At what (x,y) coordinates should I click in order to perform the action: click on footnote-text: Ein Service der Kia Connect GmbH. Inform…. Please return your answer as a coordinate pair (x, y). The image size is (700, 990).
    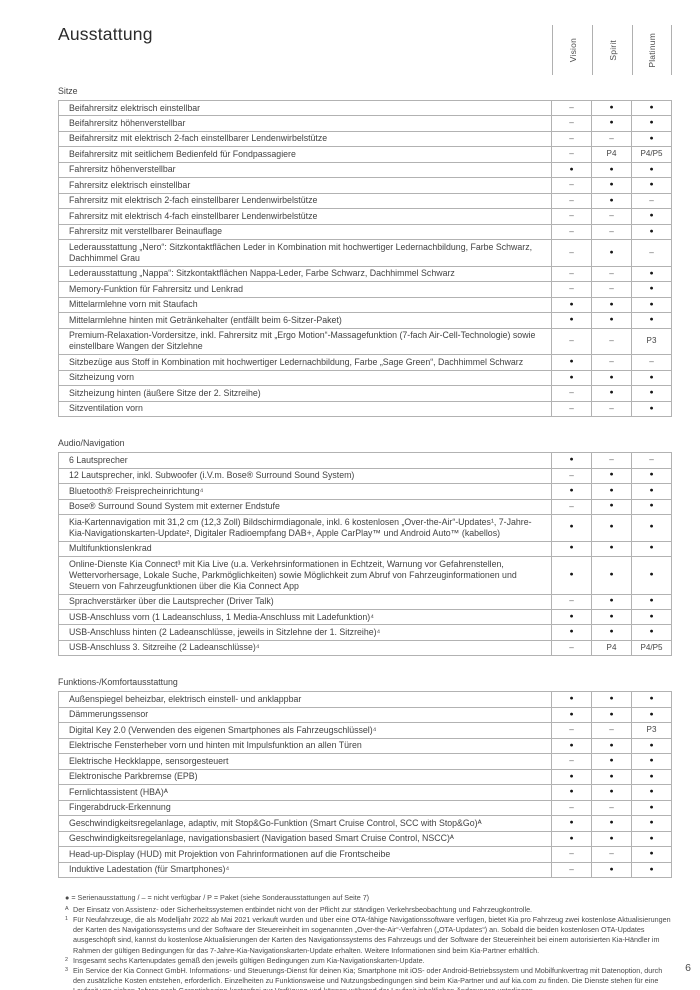
    Looking at the image, I should click on (368, 978).